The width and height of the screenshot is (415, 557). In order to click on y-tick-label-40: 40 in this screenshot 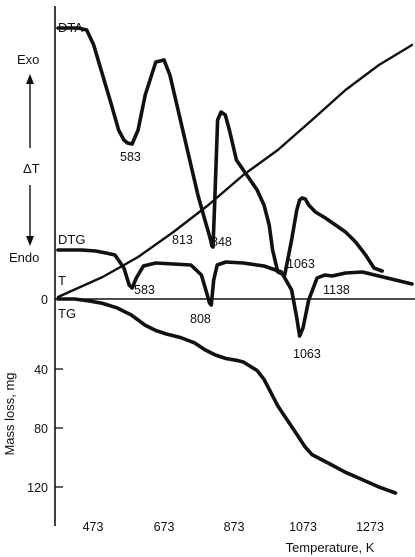, I will do `click(41, 370)`.